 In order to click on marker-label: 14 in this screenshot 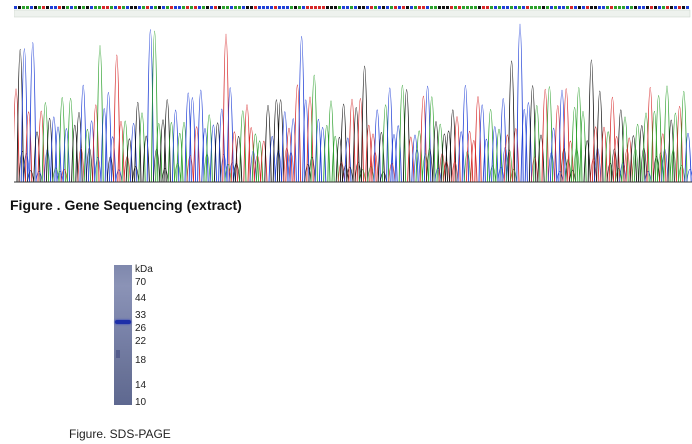, I will do `click(141, 385)`.